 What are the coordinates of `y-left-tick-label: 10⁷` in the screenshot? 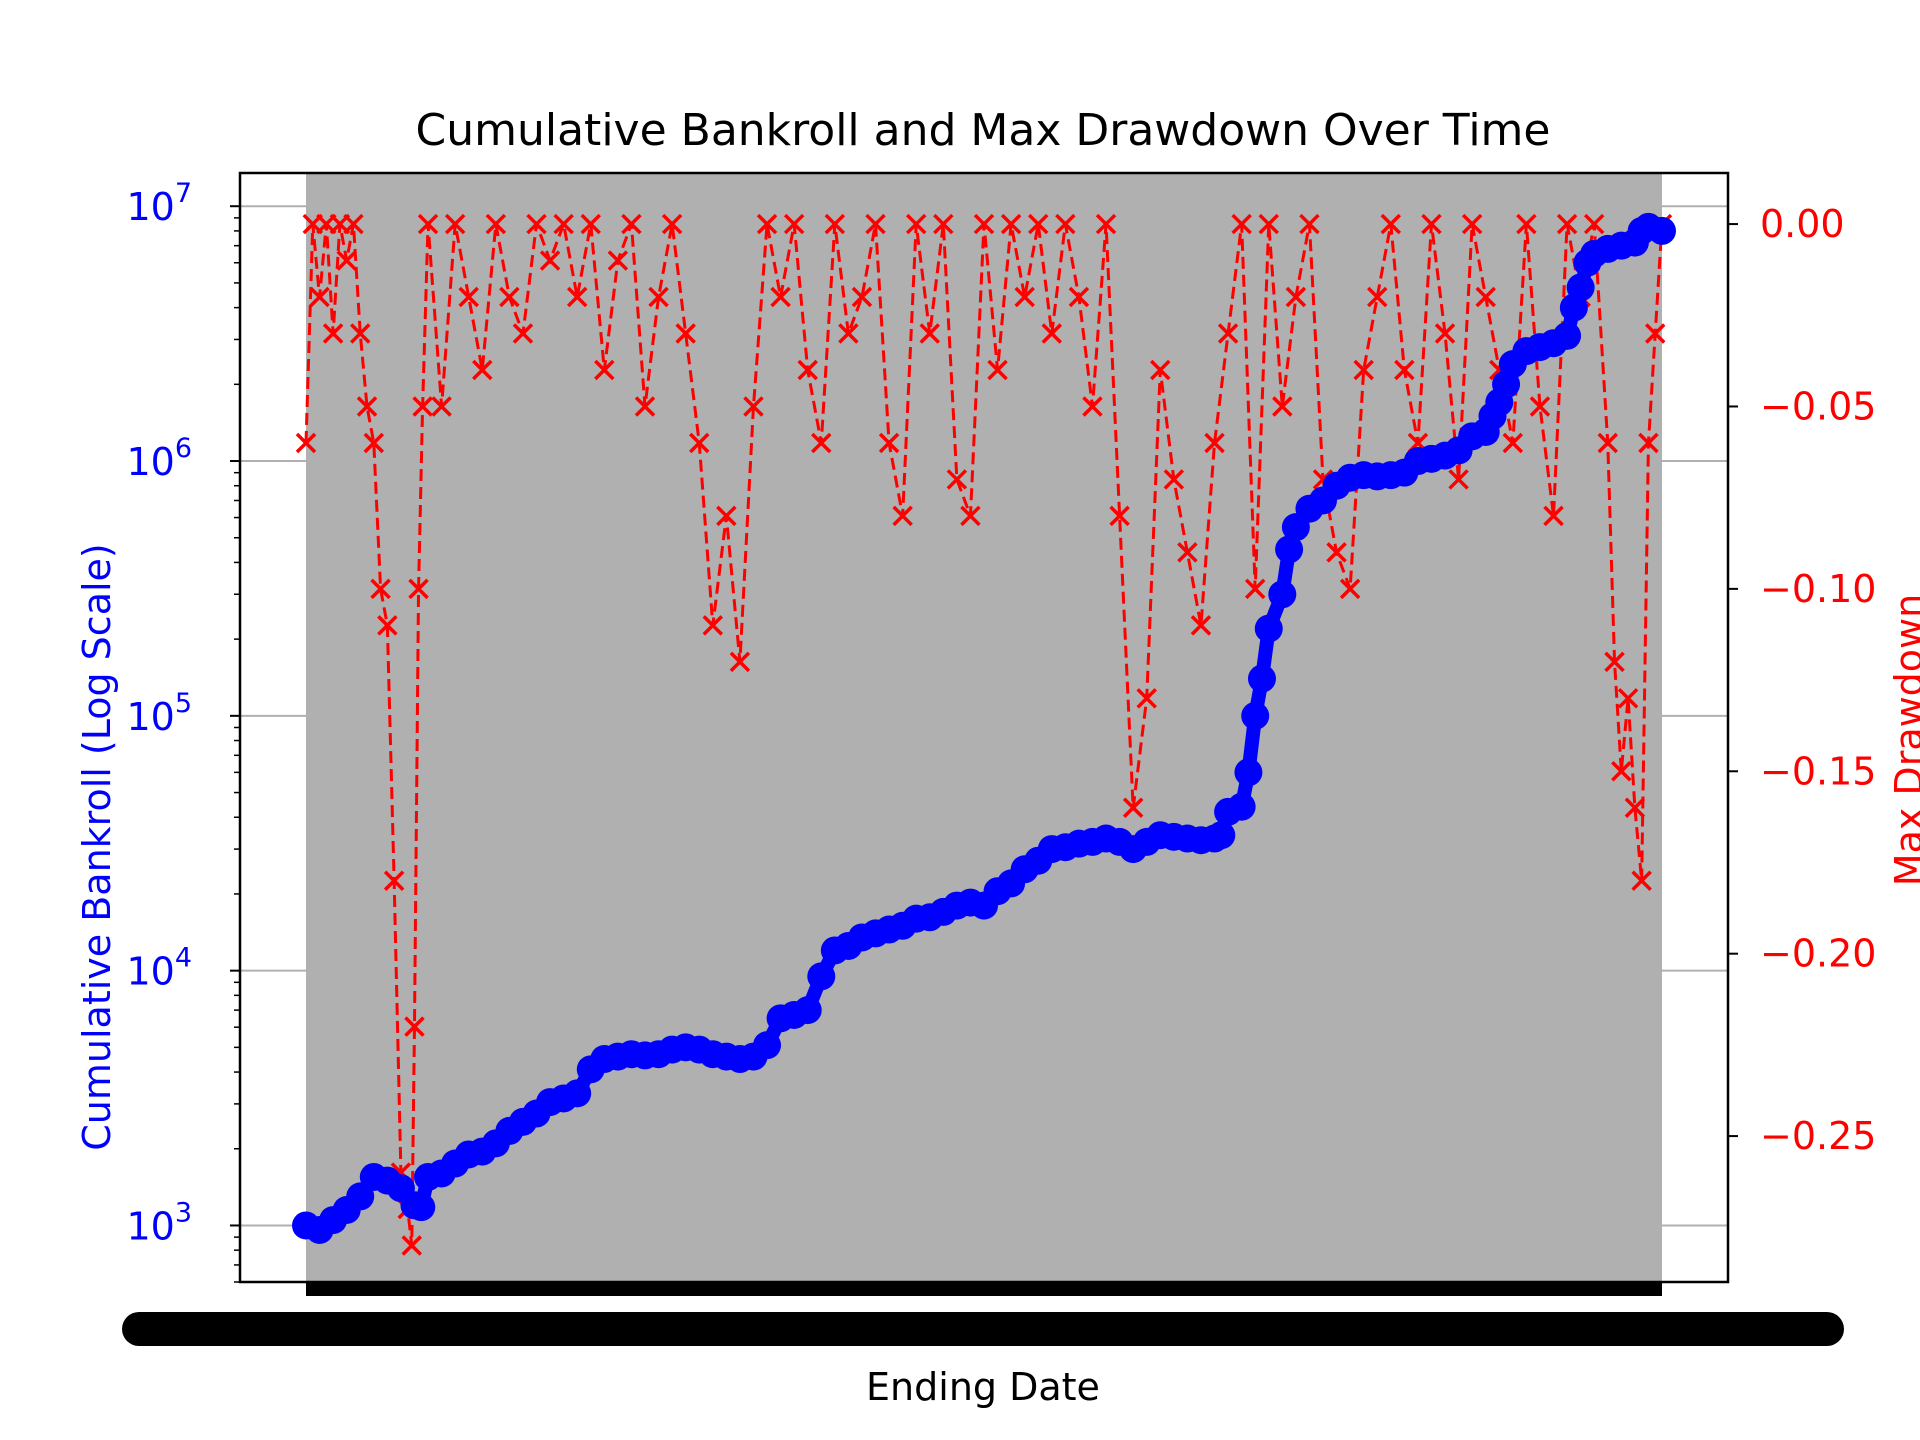 It's located at (159, 203).